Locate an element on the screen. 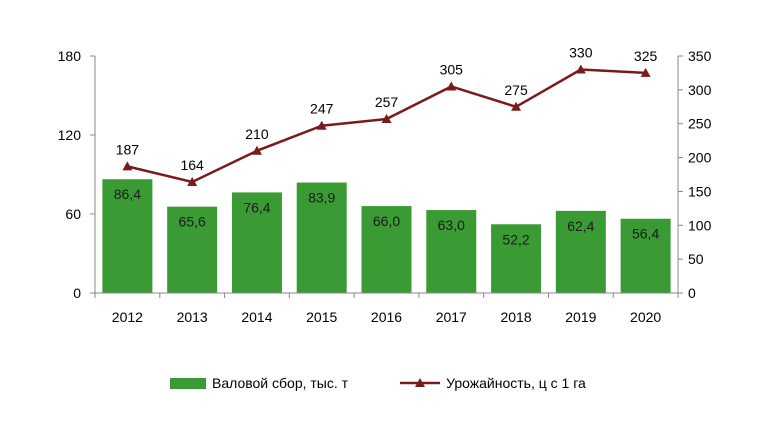 The image size is (780, 430). yield-value-label-2018: 275 is located at coordinates (516, 90).